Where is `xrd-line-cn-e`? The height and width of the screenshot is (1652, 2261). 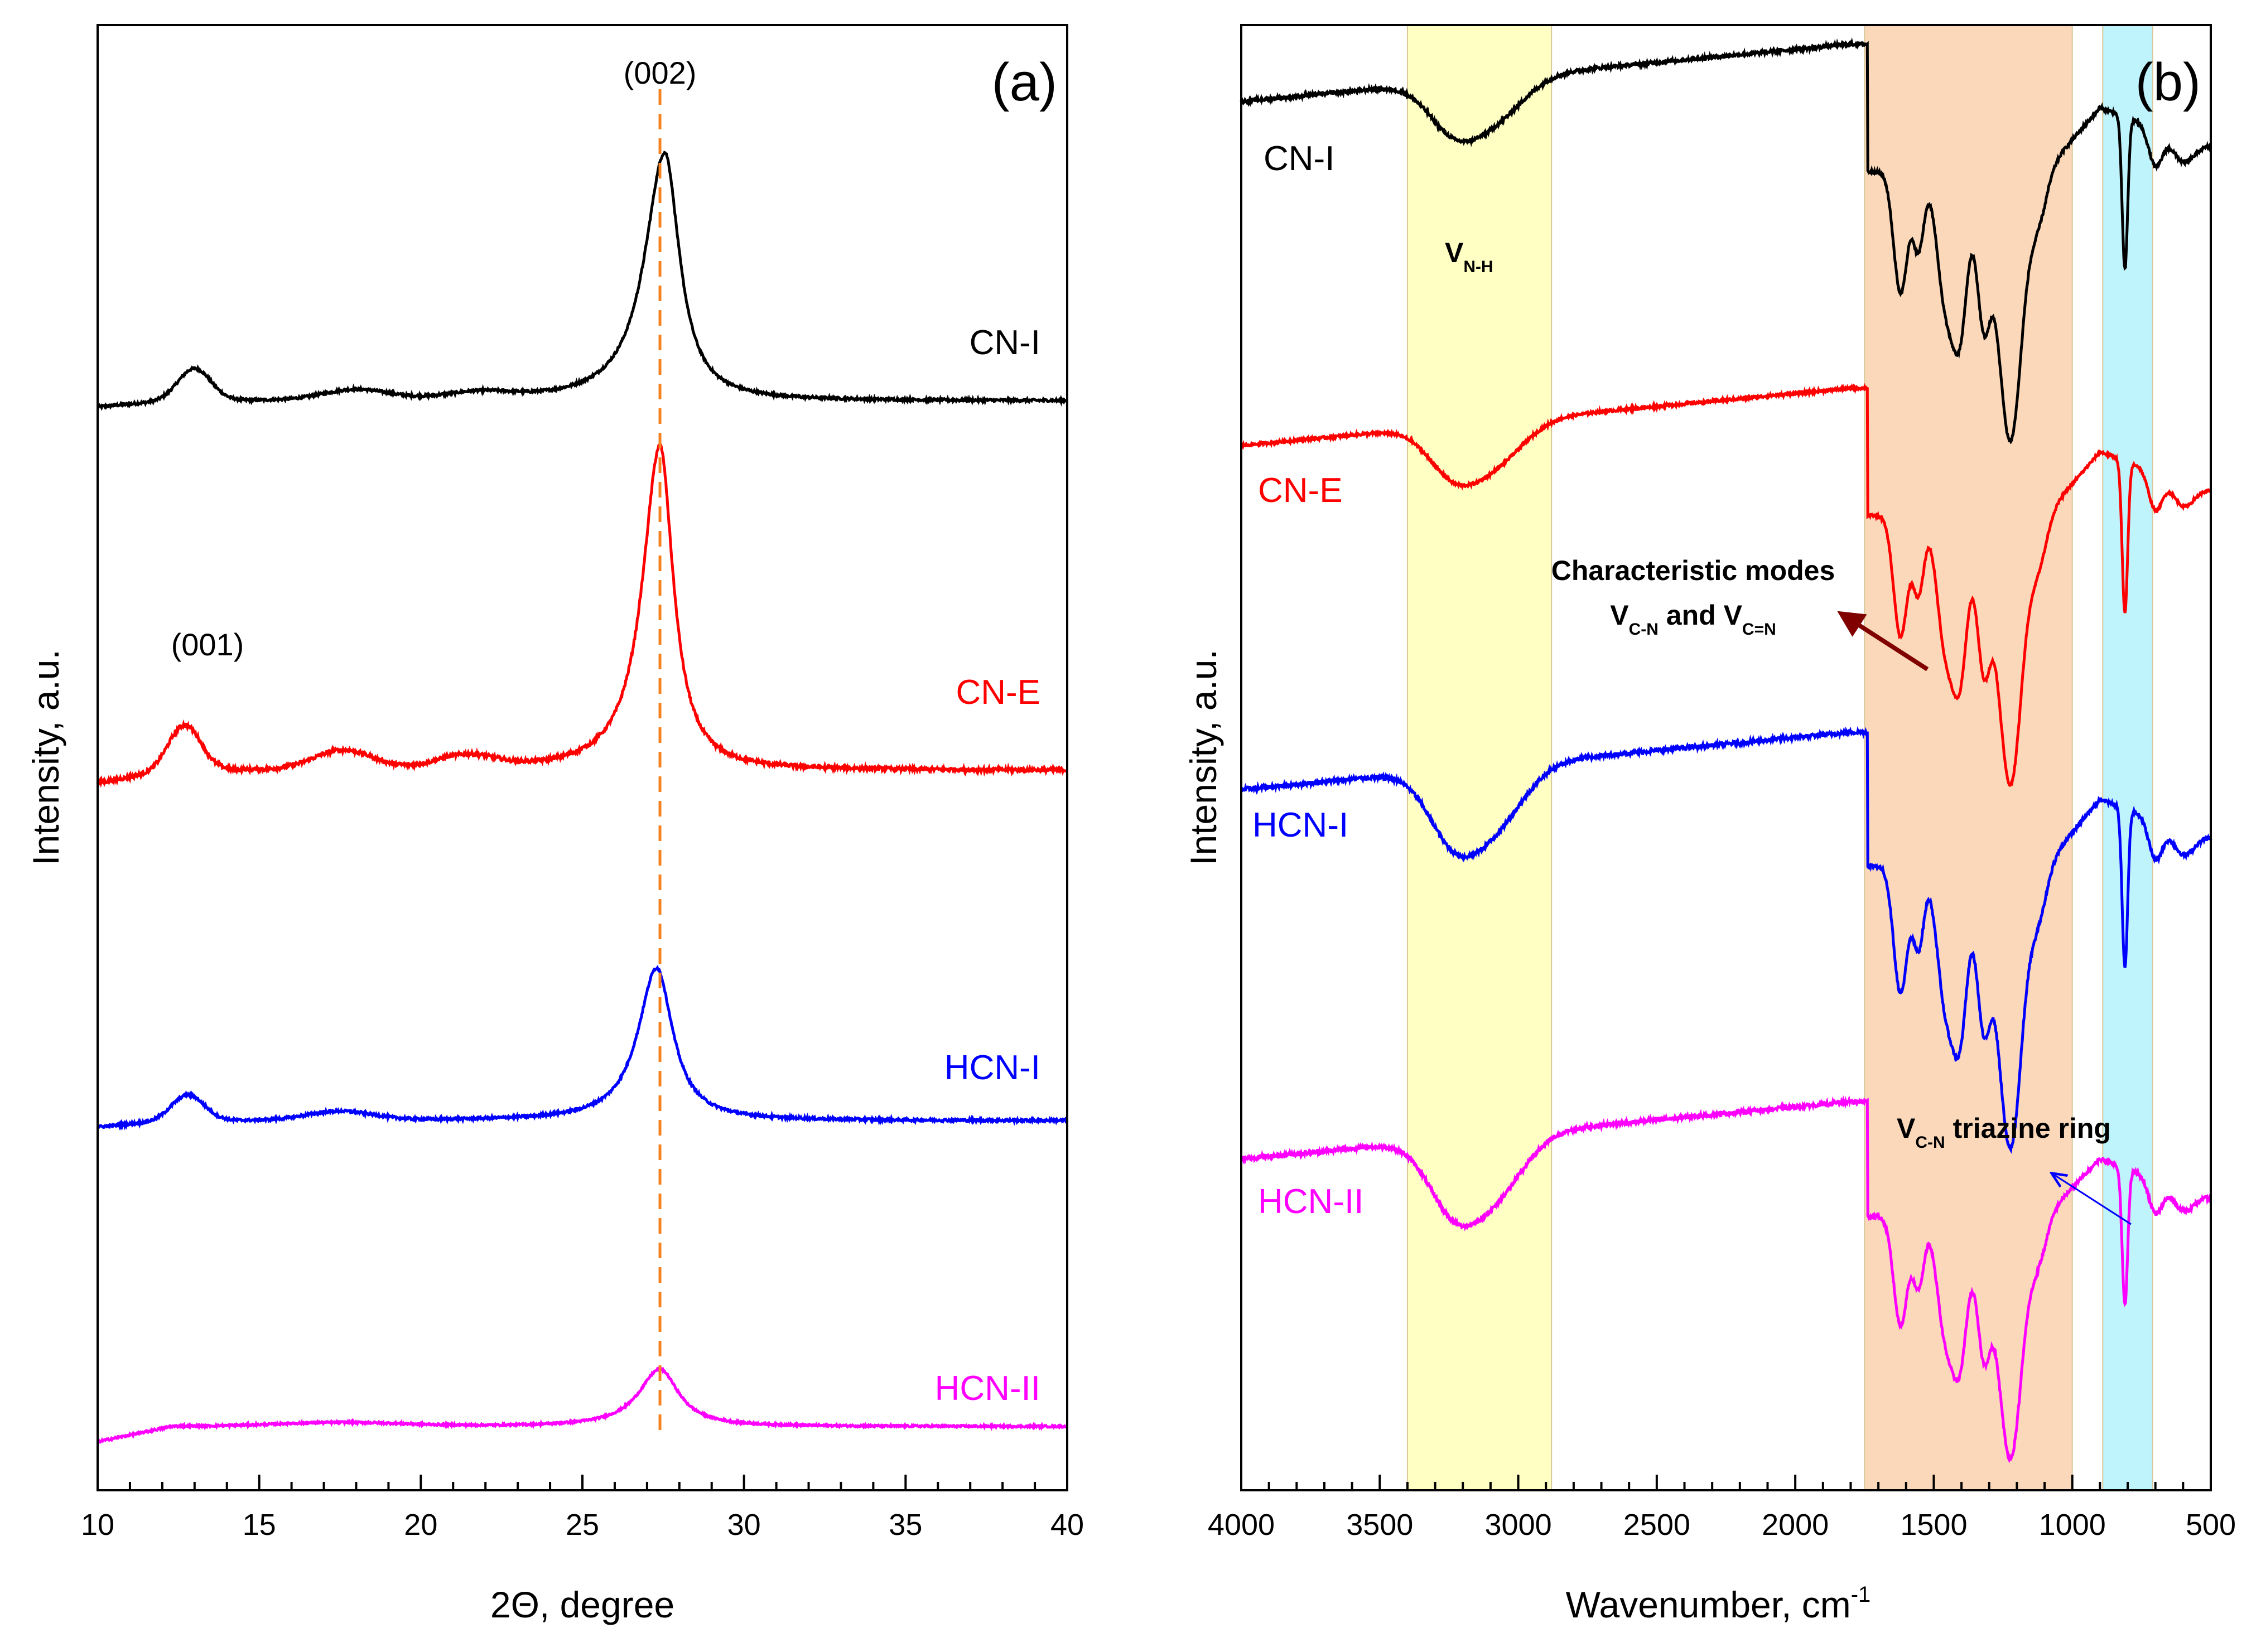
xrd-line-cn-e is located at coordinates (581, 615).